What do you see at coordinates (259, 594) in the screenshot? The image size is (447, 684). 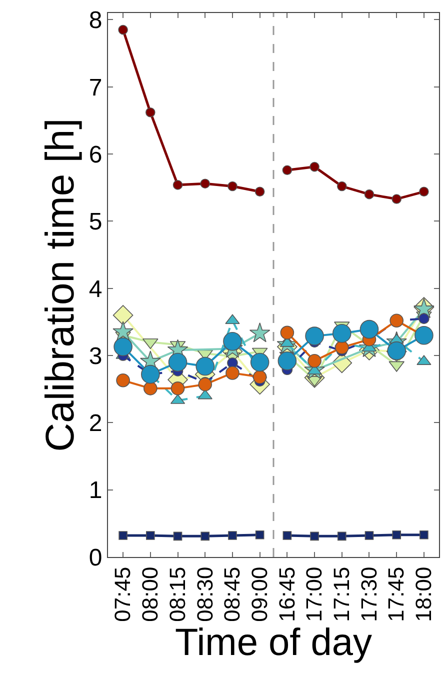 I see `x-tick-label: 09:00` at bounding box center [259, 594].